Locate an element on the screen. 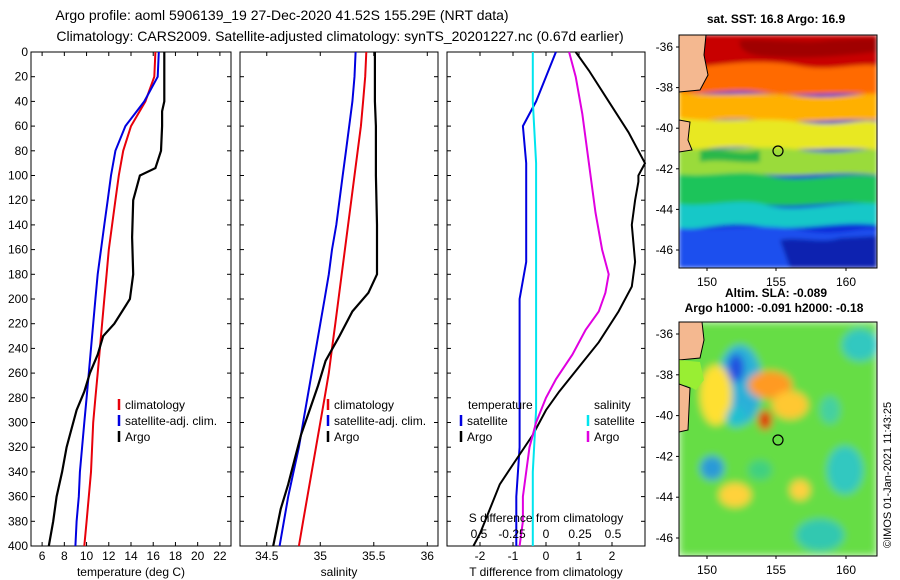 This screenshot has height=580, width=900. series-line-salinity-satellite is located at coordinates (534, 299).